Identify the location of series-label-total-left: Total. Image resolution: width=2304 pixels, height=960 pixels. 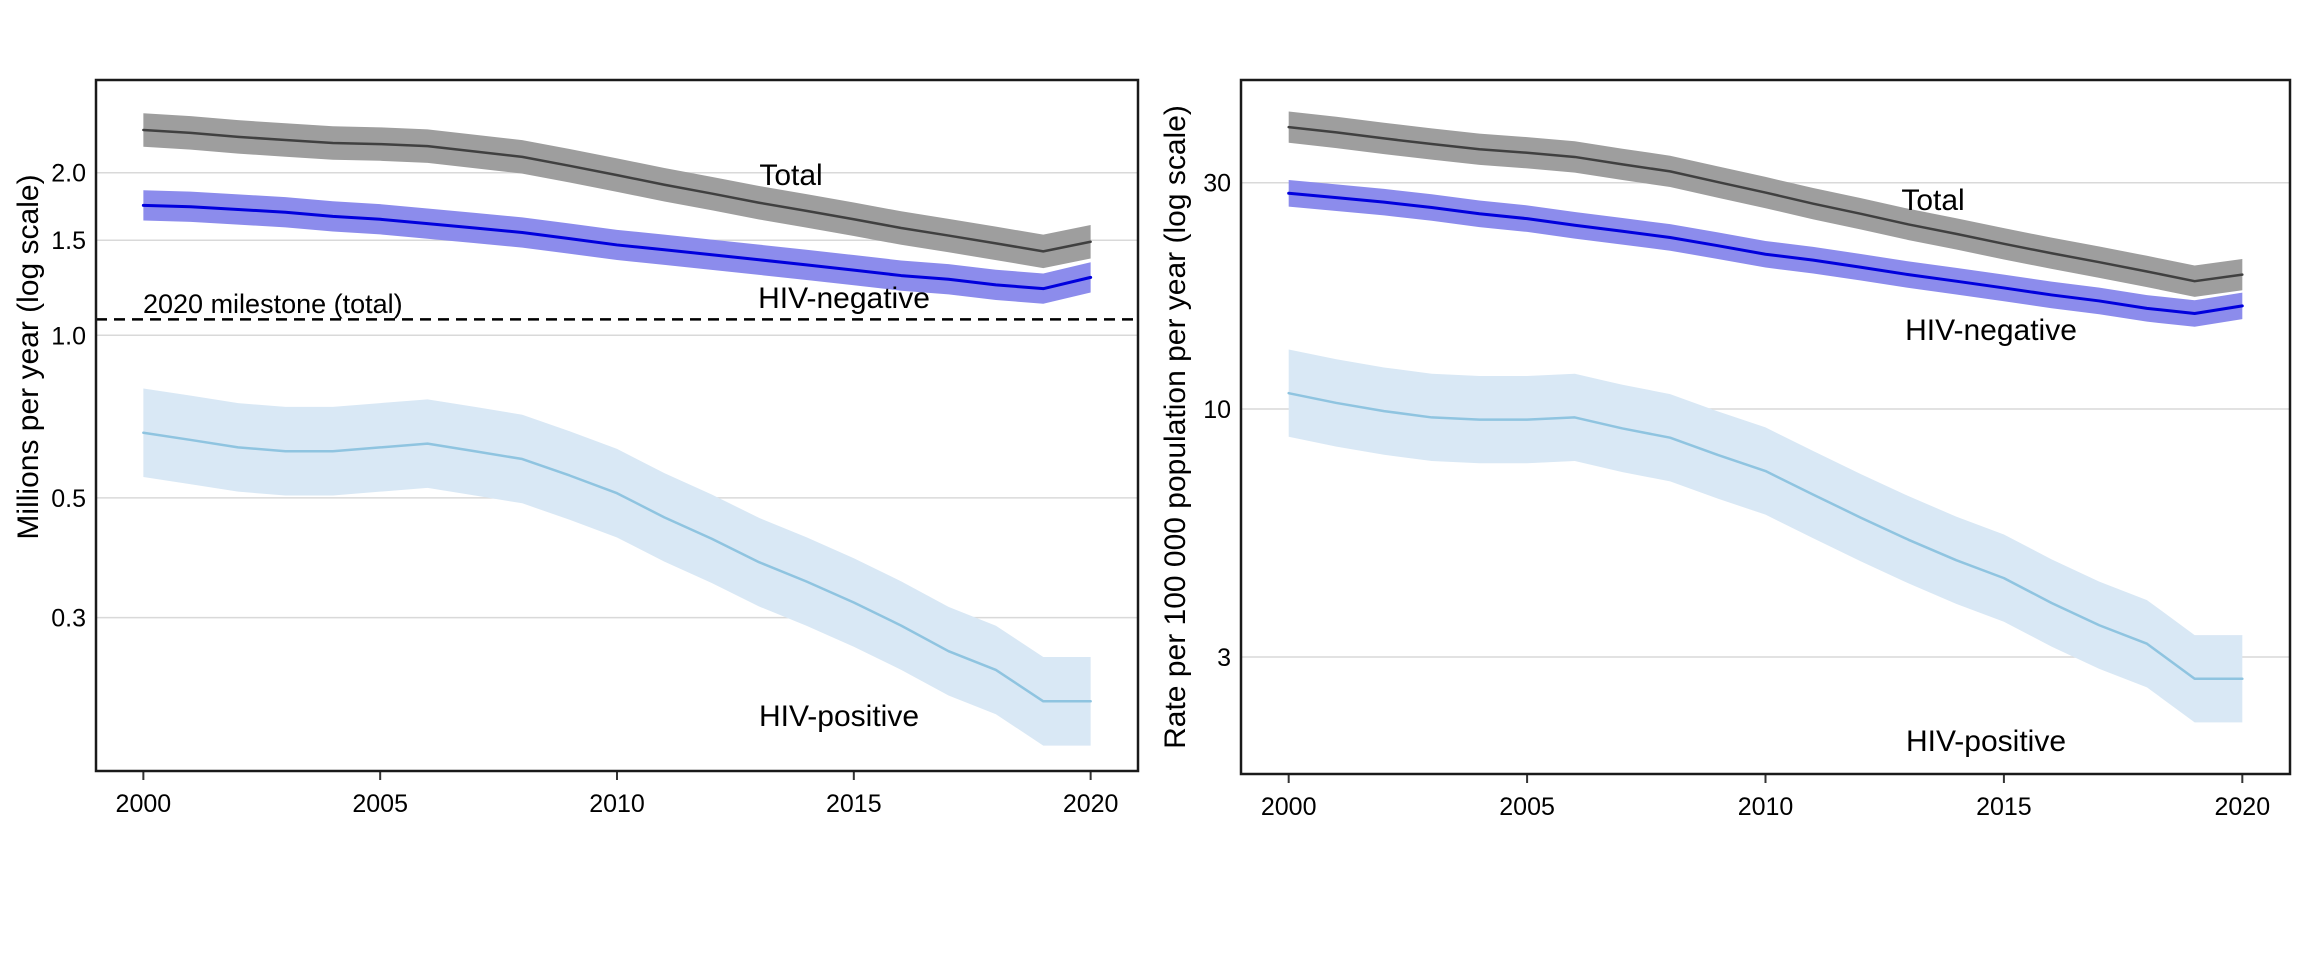
(790, 175).